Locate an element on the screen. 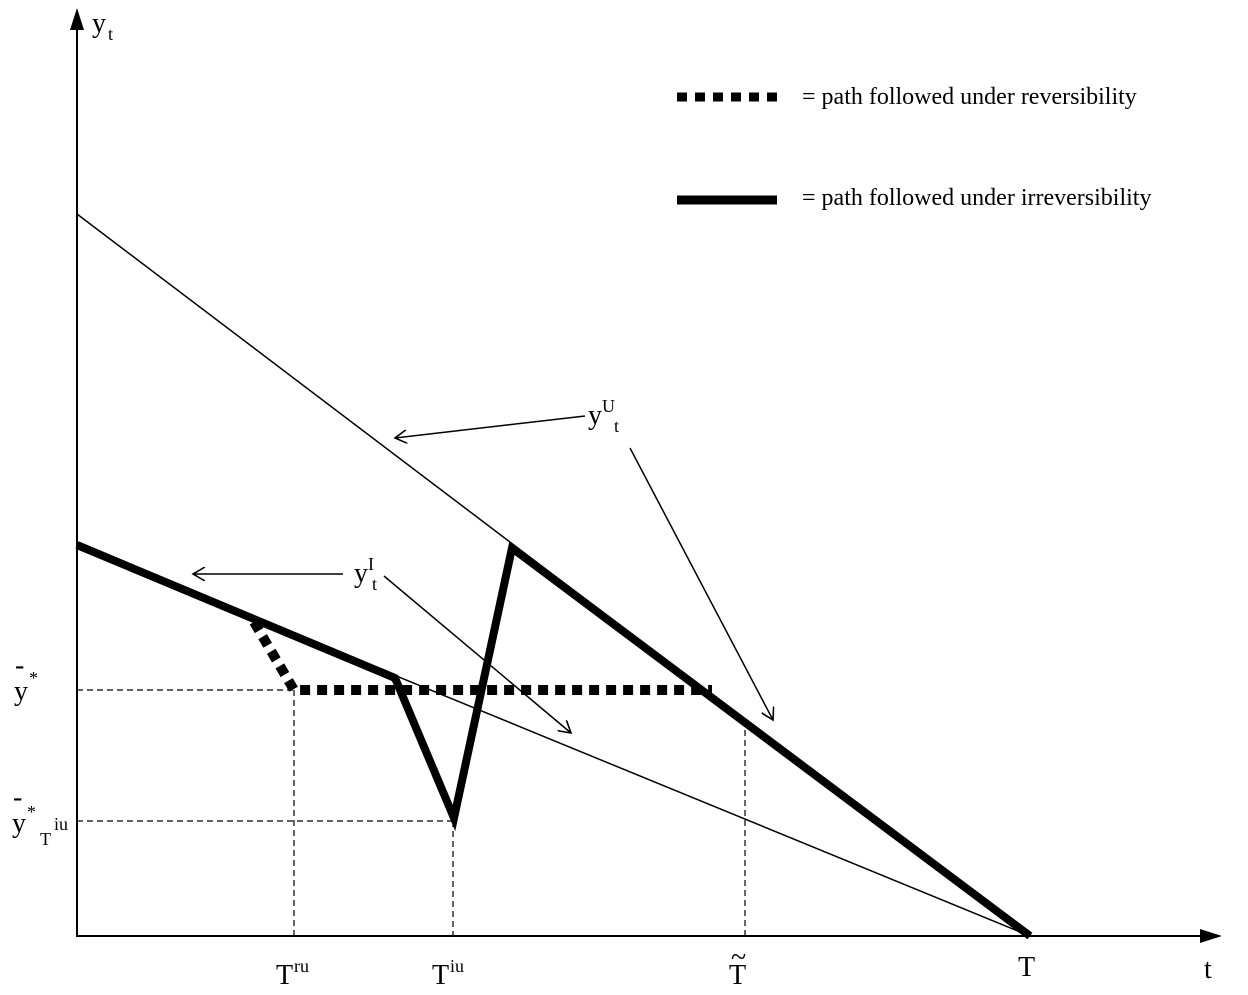 The width and height of the screenshot is (1248, 995). svg-text: I is located at coordinates (371, 564).